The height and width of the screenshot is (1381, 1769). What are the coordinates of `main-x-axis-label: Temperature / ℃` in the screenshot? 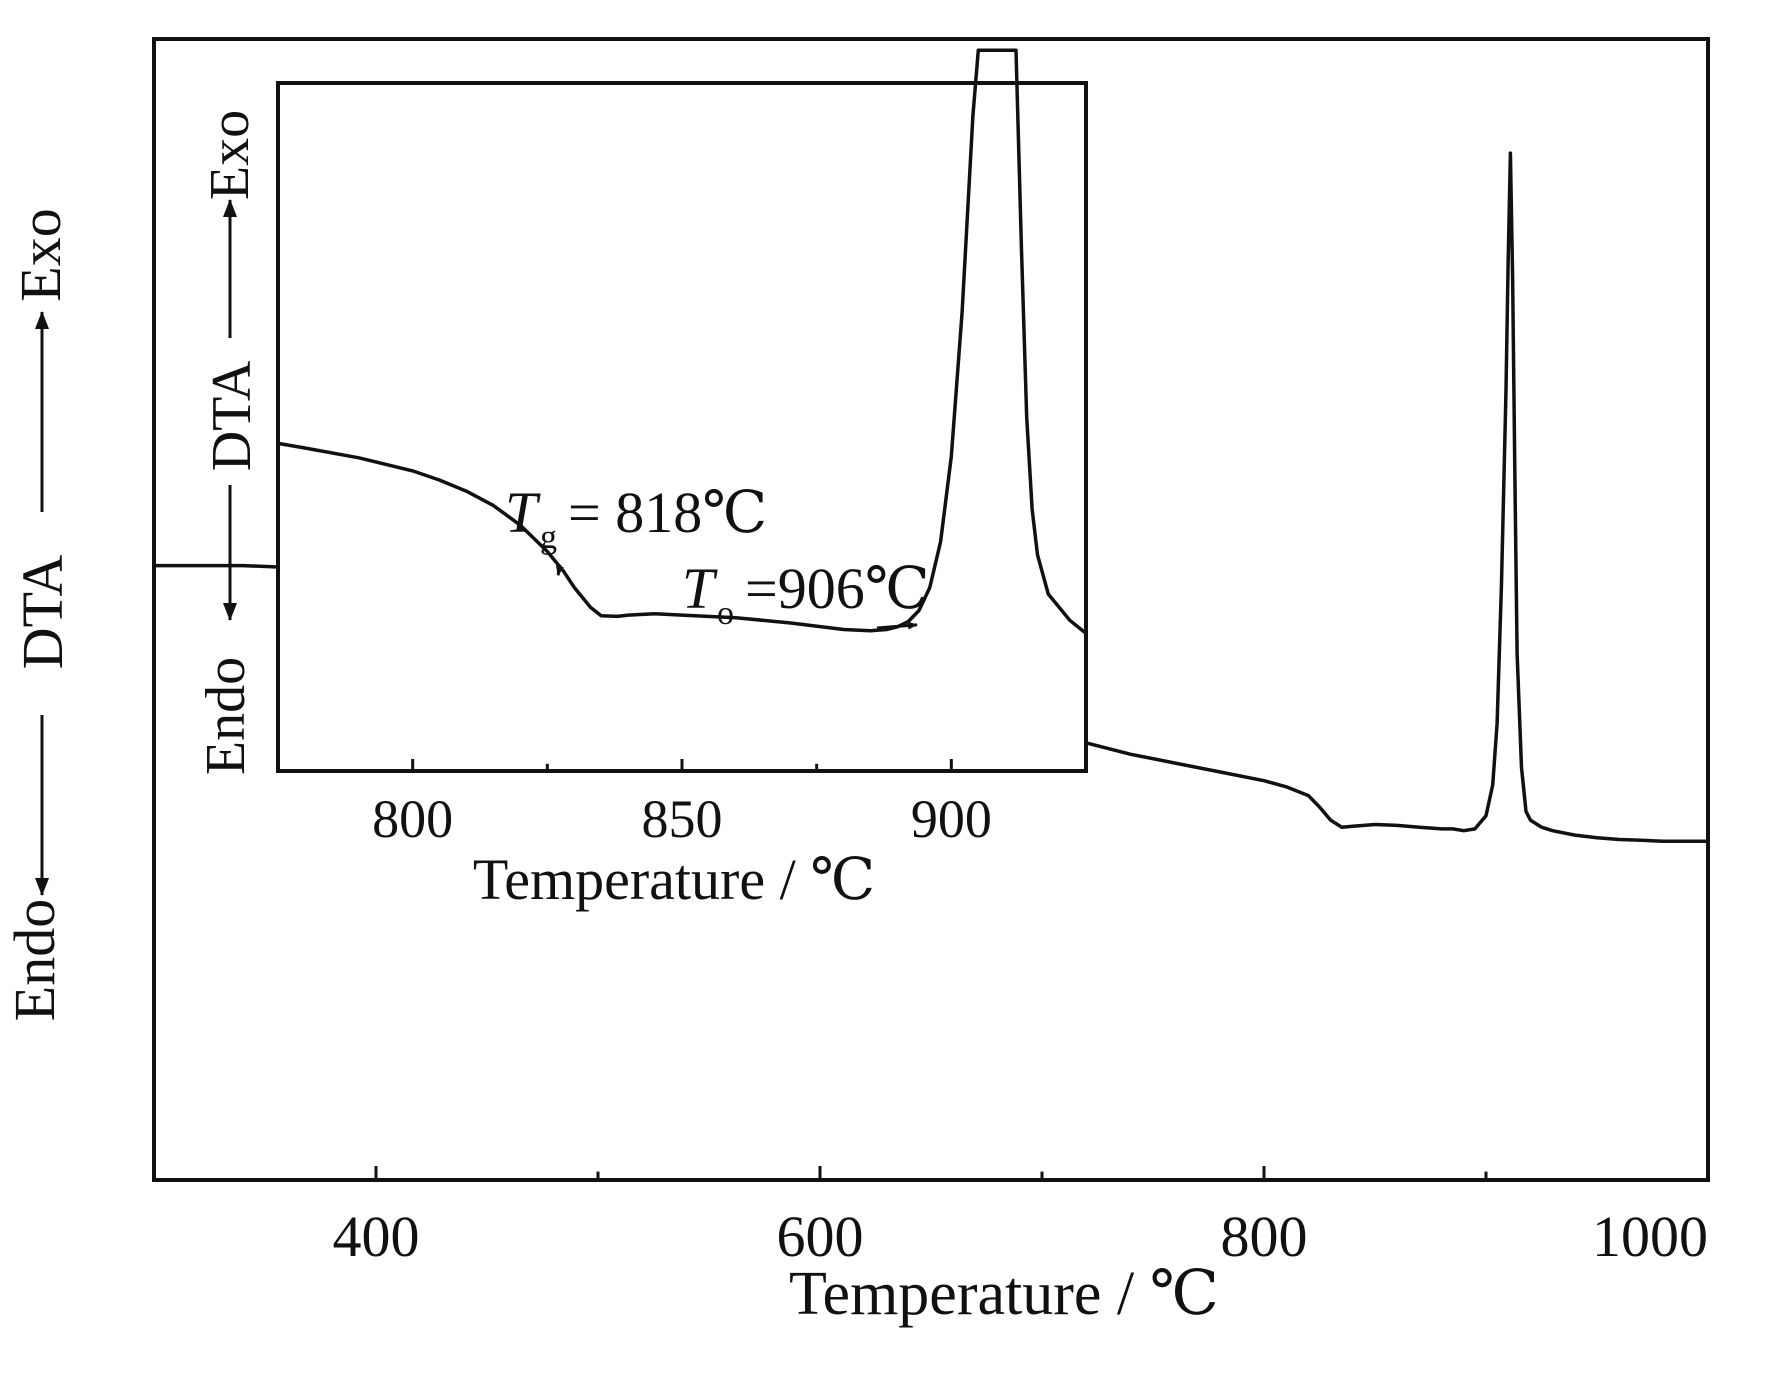 It's located at (1004, 1294).